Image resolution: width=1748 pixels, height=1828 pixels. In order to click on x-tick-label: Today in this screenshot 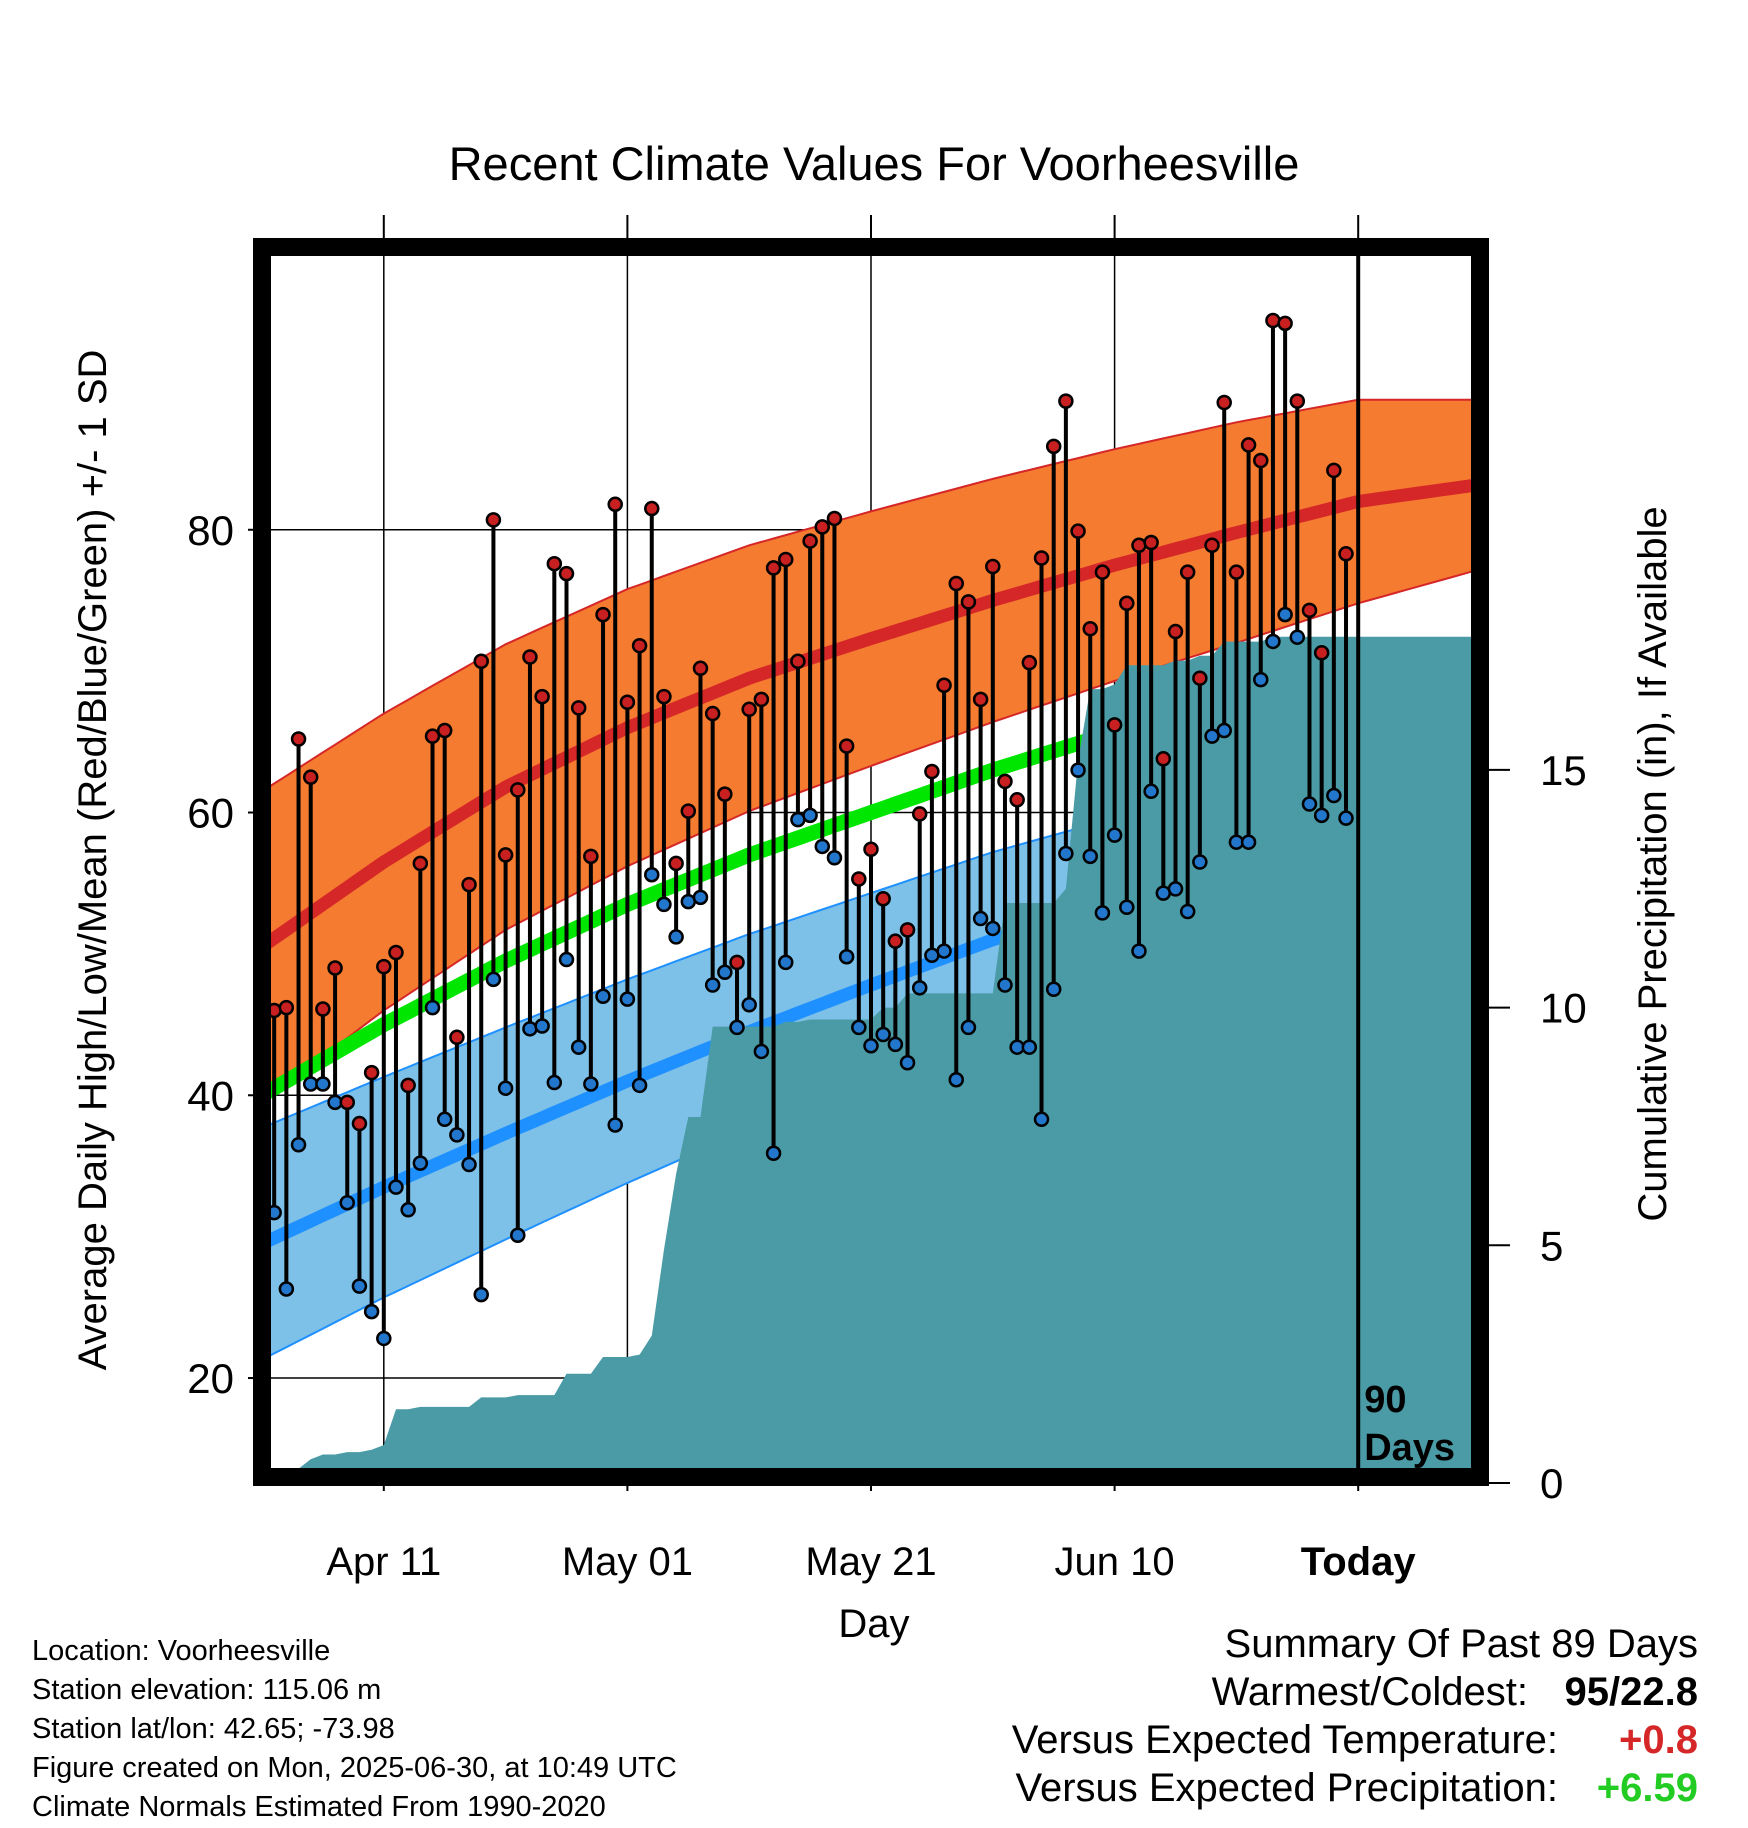, I will do `click(1359, 1562)`.